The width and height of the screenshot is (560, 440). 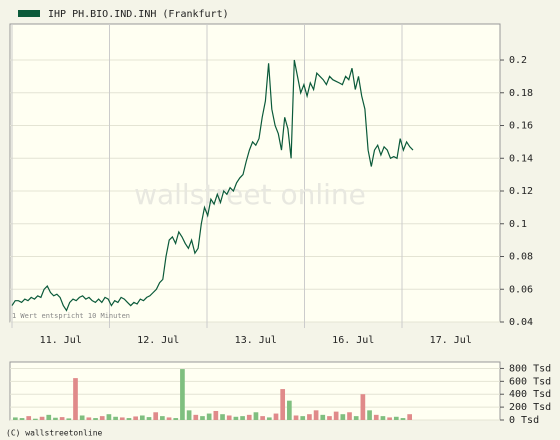 What do you see at coordinates (451, 340) in the screenshot?
I see `x-tick-label: 17. Jul` at bounding box center [451, 340].